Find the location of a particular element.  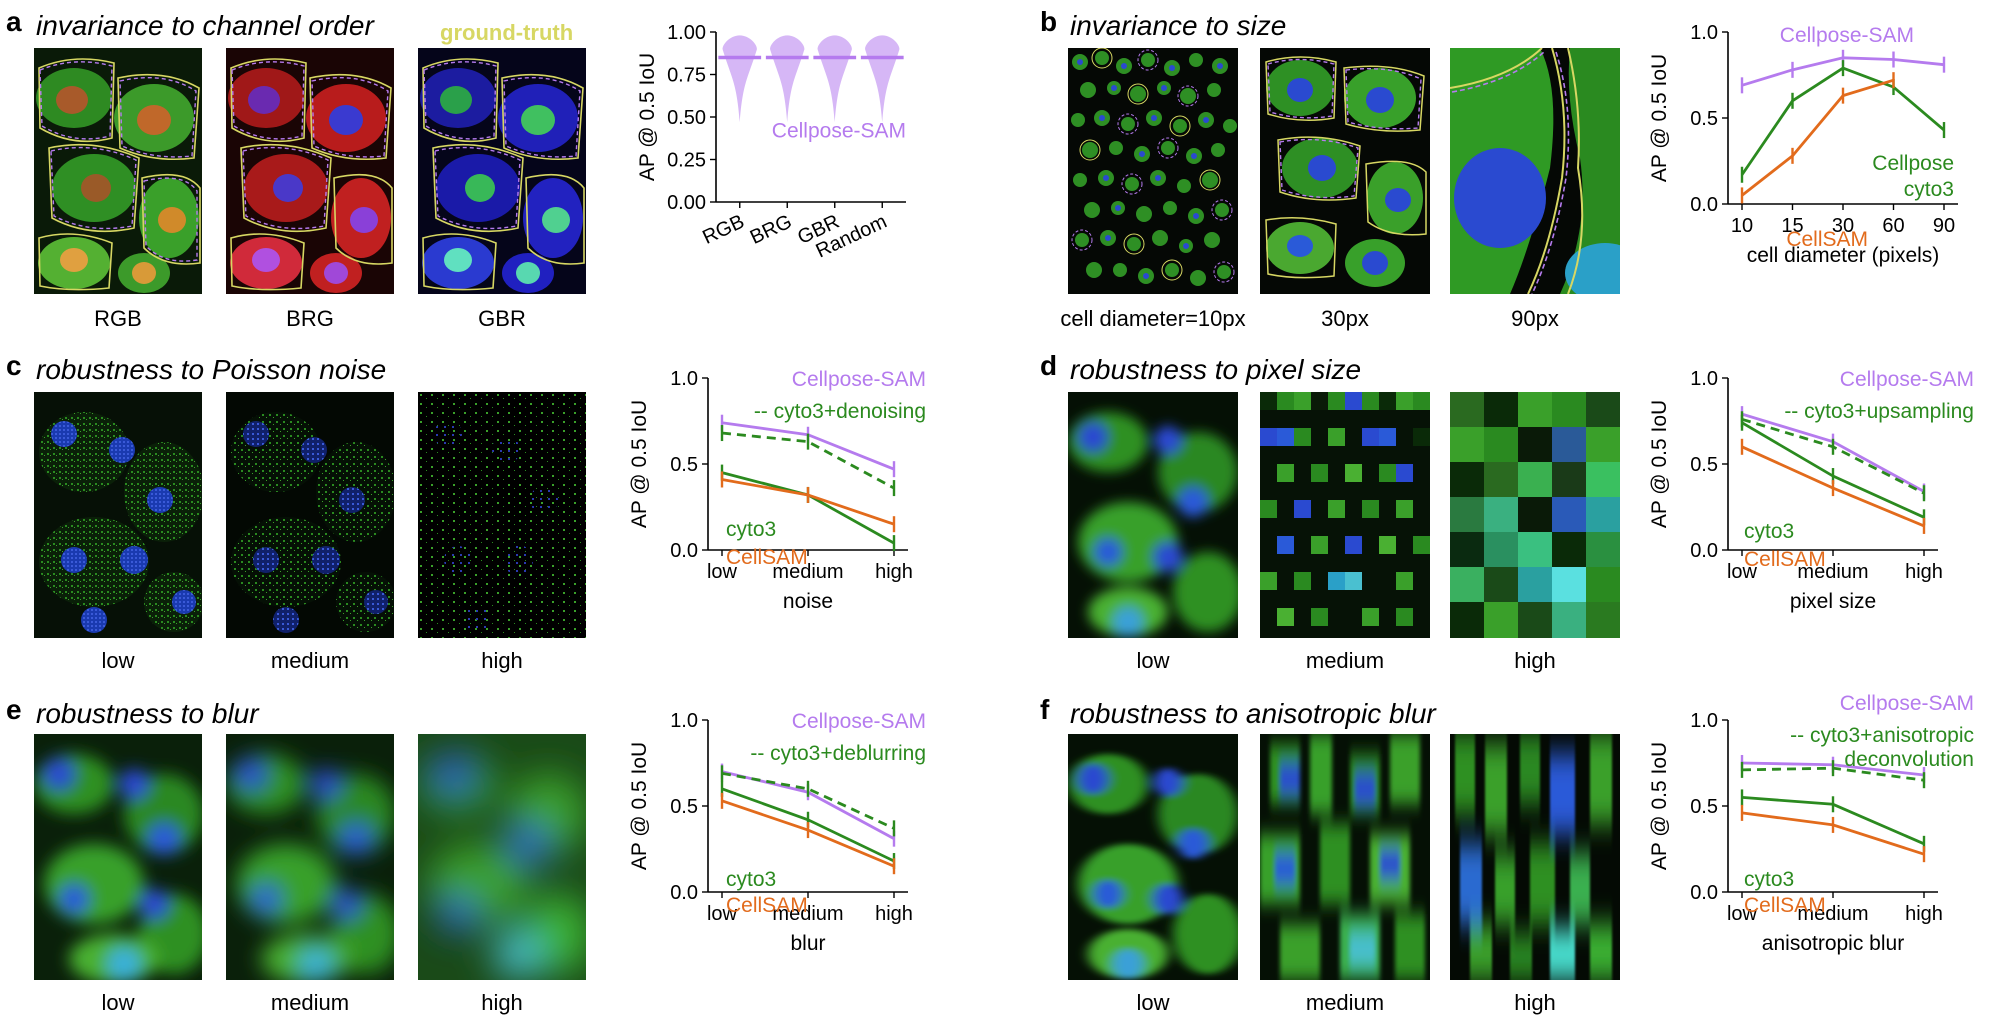

violin-rgb is located at coordinates (739, 79).